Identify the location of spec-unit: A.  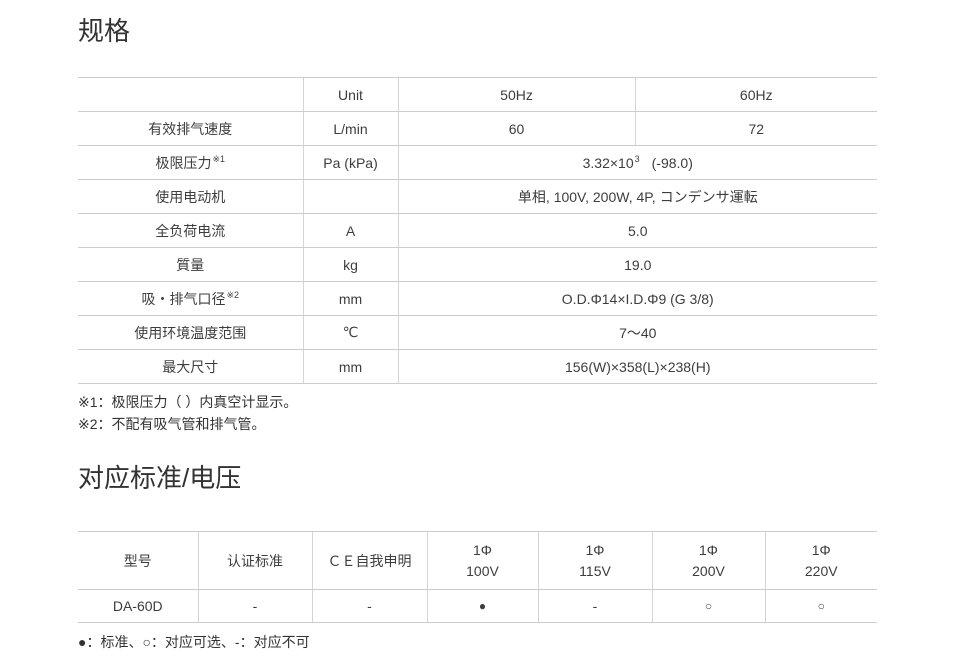
(350, 230).